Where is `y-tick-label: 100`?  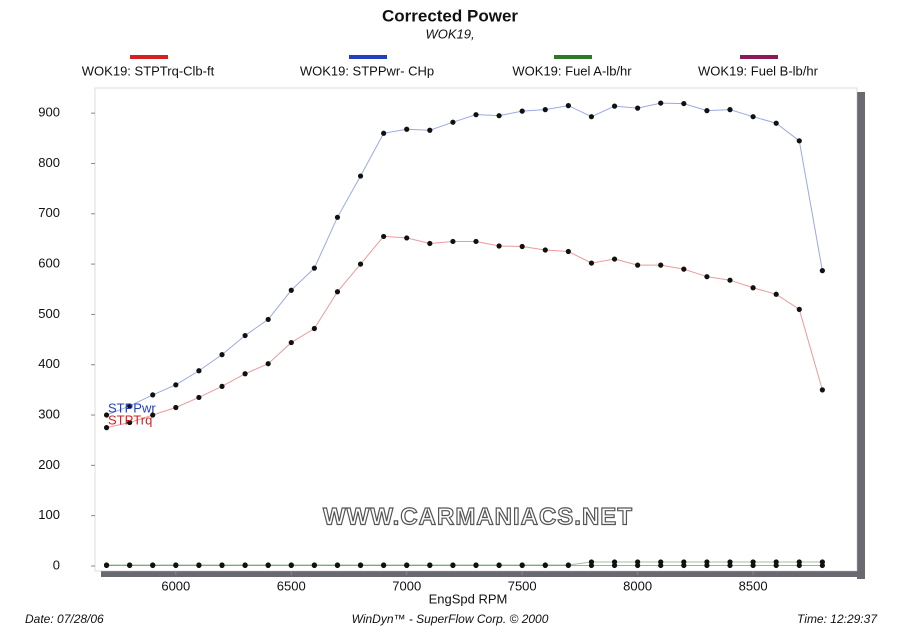 y-tick-label: 100 is located at coordinates (49, 514).